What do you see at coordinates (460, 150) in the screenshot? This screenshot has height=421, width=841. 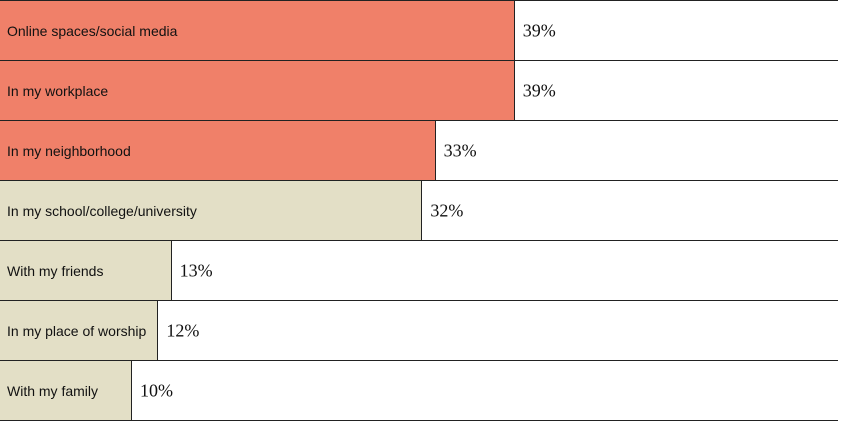 I see `value-label: 33%` at bounding box center [460, 150].